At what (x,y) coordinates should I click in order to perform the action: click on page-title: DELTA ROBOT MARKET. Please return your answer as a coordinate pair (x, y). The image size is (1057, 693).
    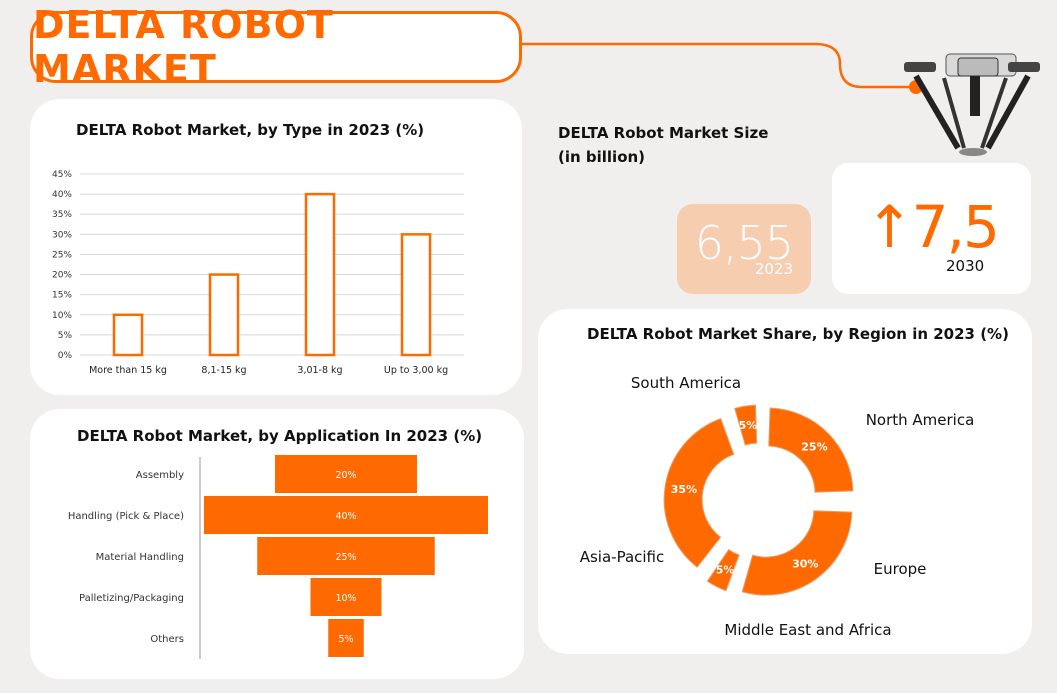
    Looking at the image, I should click on (183, 47).